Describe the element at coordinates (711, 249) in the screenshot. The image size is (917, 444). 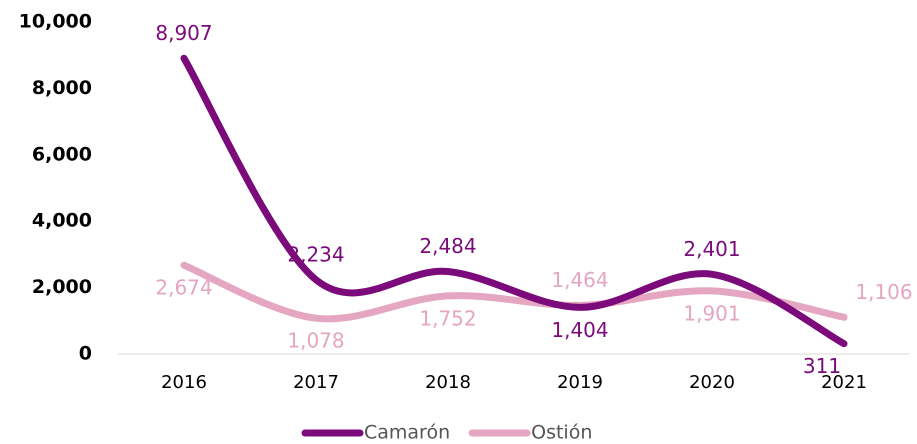
I see `data-label: 2,401` at that location.